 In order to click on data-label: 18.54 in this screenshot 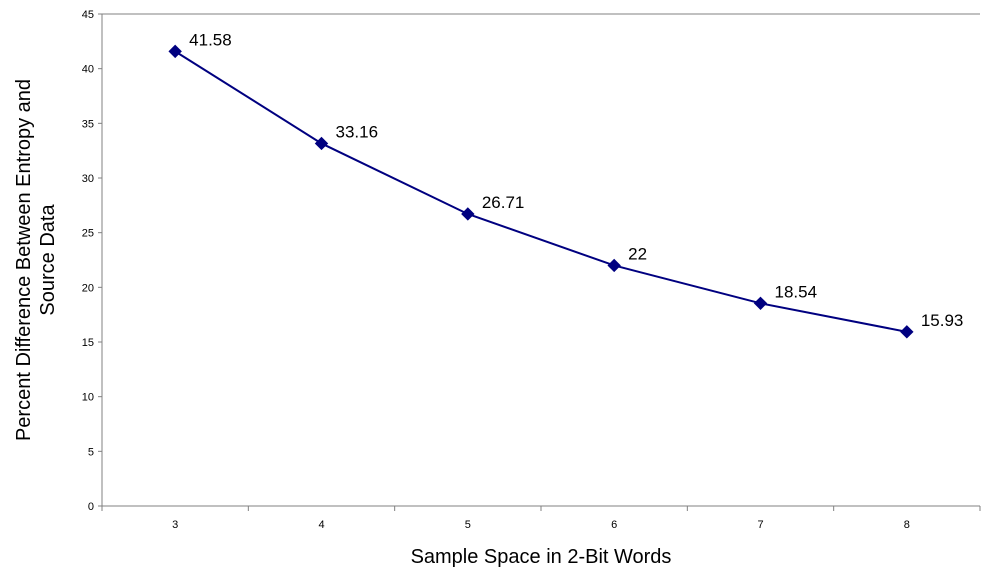, I will do `click(796, 291)`.